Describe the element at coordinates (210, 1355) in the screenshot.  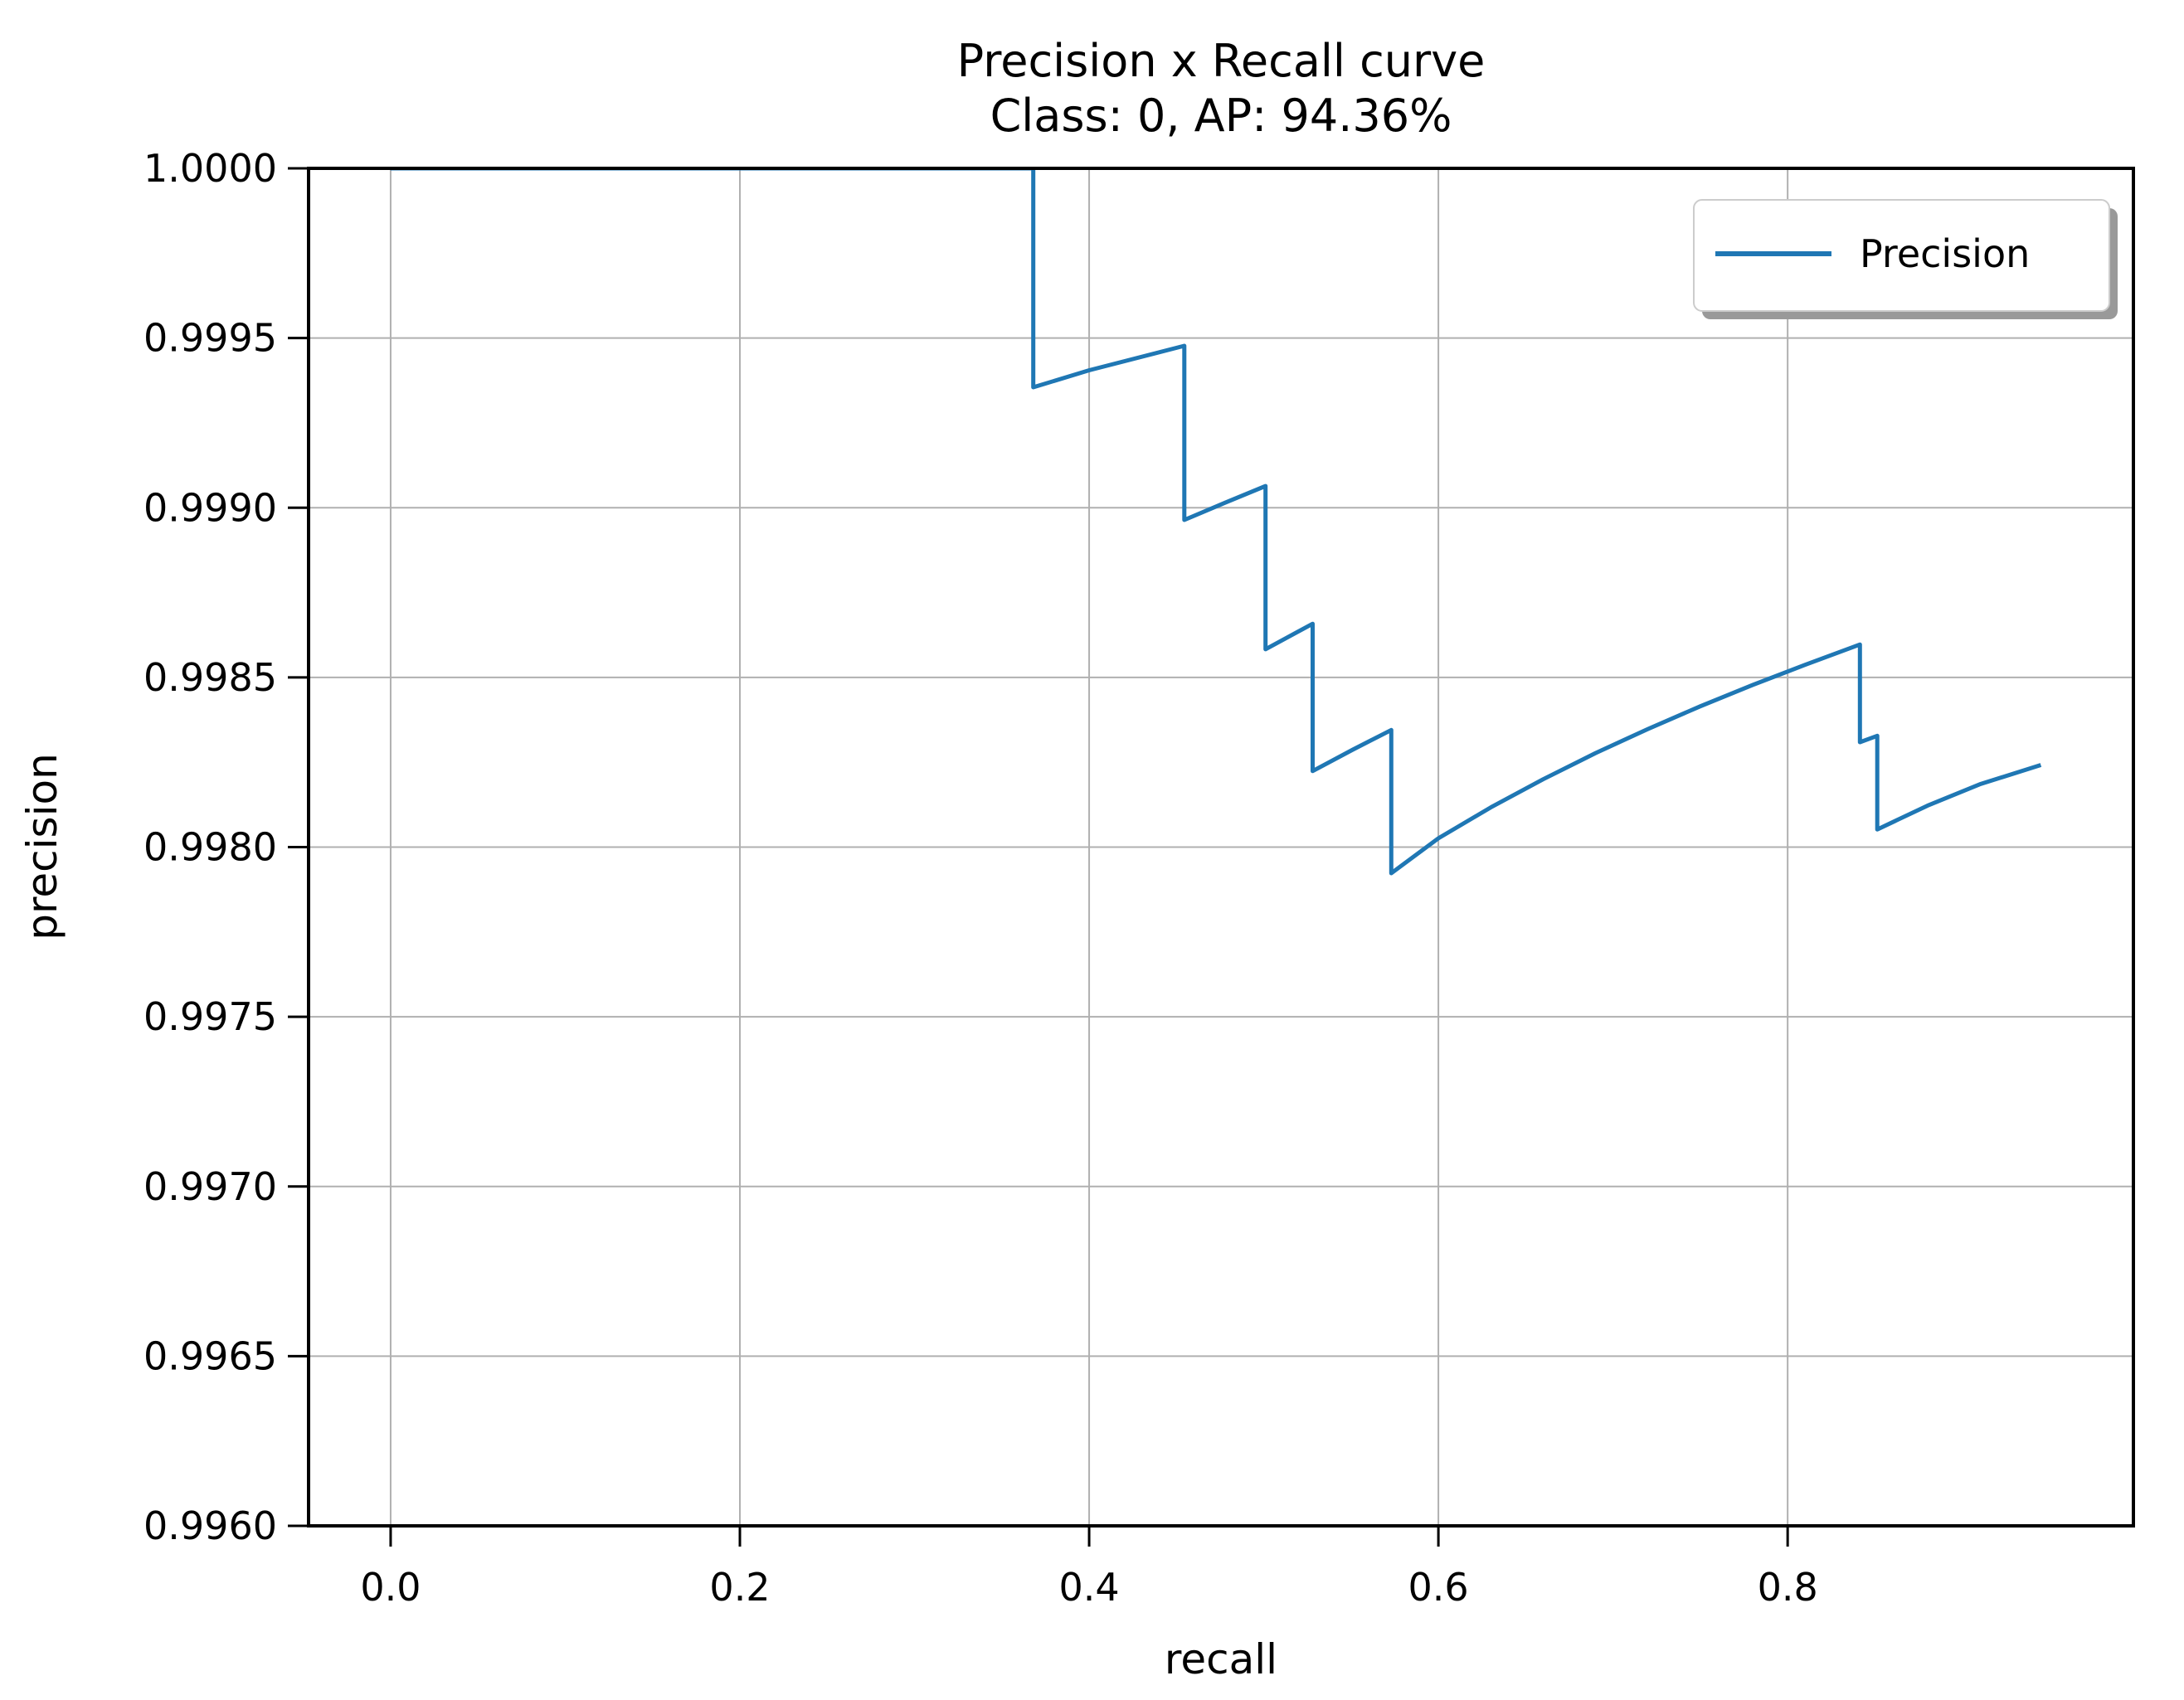
I see `y-tick-label: 0.9965` at that location.